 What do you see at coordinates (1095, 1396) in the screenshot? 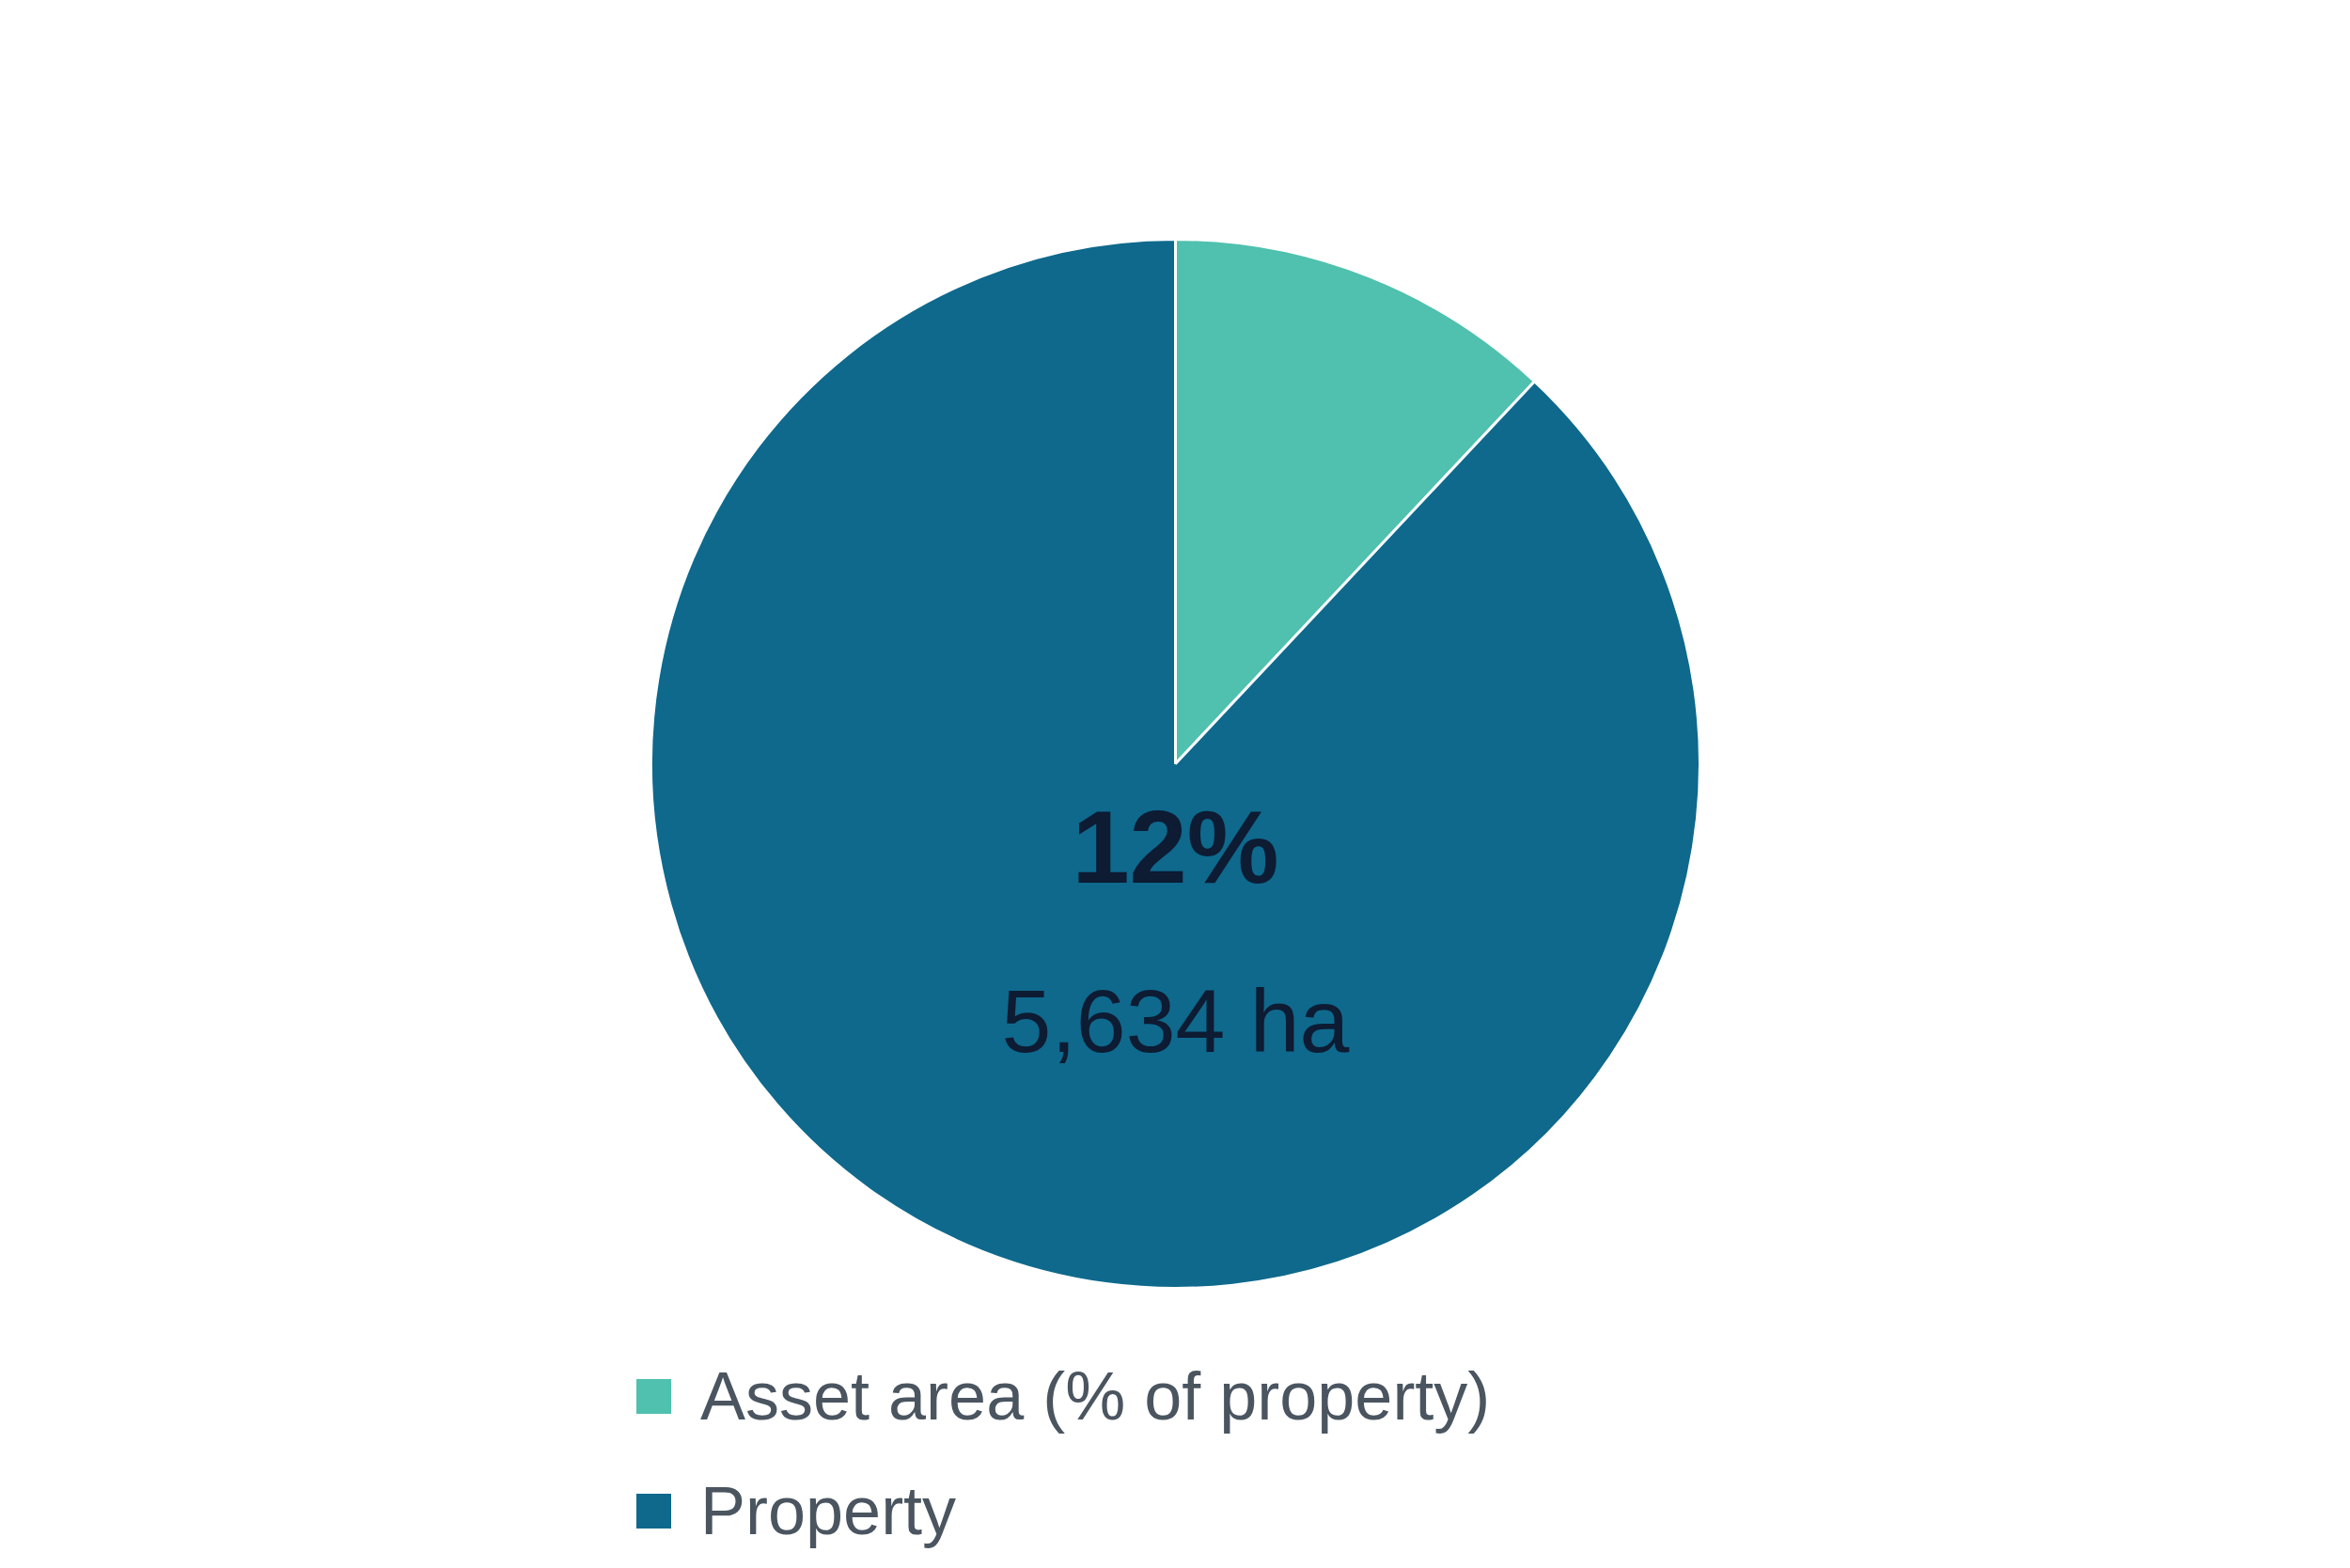
I see `legend-label: Asset area (% of property)` at bounding box center [1095, 1396].